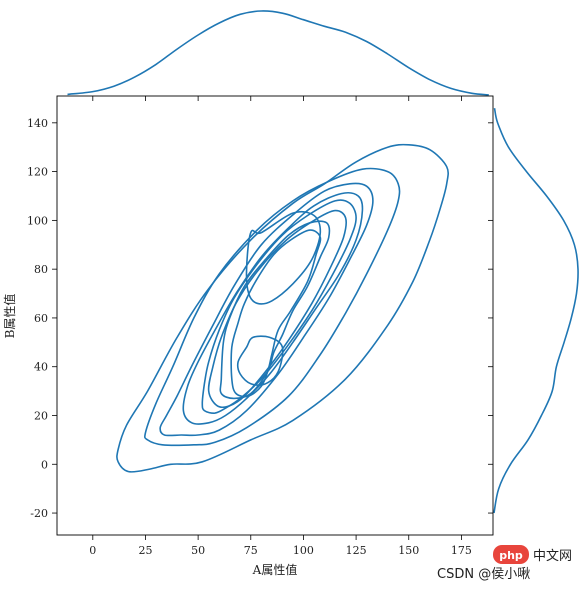  I want to click on x-axis-label: A属性值, so click(275, 569).